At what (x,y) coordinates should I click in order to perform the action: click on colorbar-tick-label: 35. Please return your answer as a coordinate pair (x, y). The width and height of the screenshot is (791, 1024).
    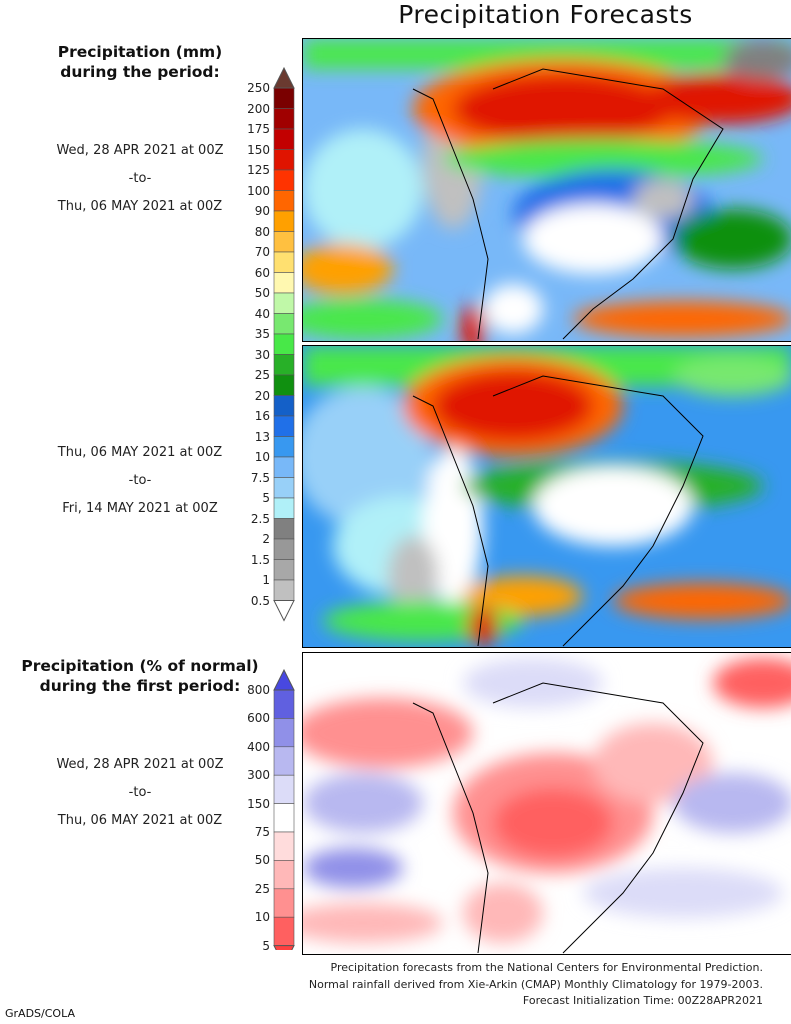
    Looking at the image, I should click on (262, 334).